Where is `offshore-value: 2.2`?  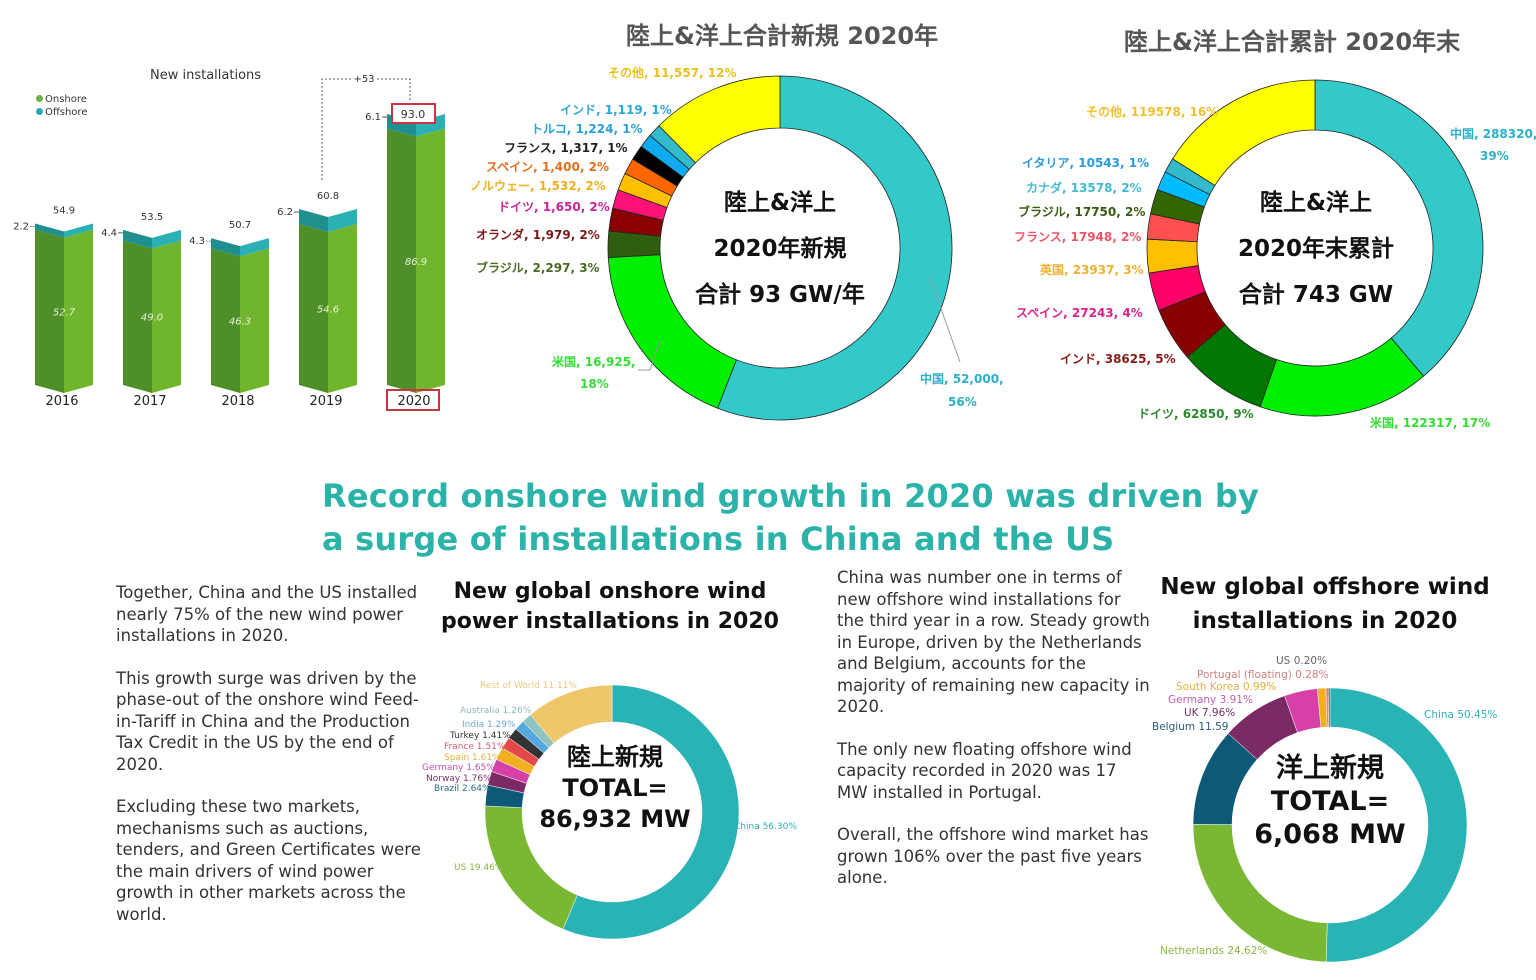 offshore-value: 2.2 is located at coordinates (21, 227).